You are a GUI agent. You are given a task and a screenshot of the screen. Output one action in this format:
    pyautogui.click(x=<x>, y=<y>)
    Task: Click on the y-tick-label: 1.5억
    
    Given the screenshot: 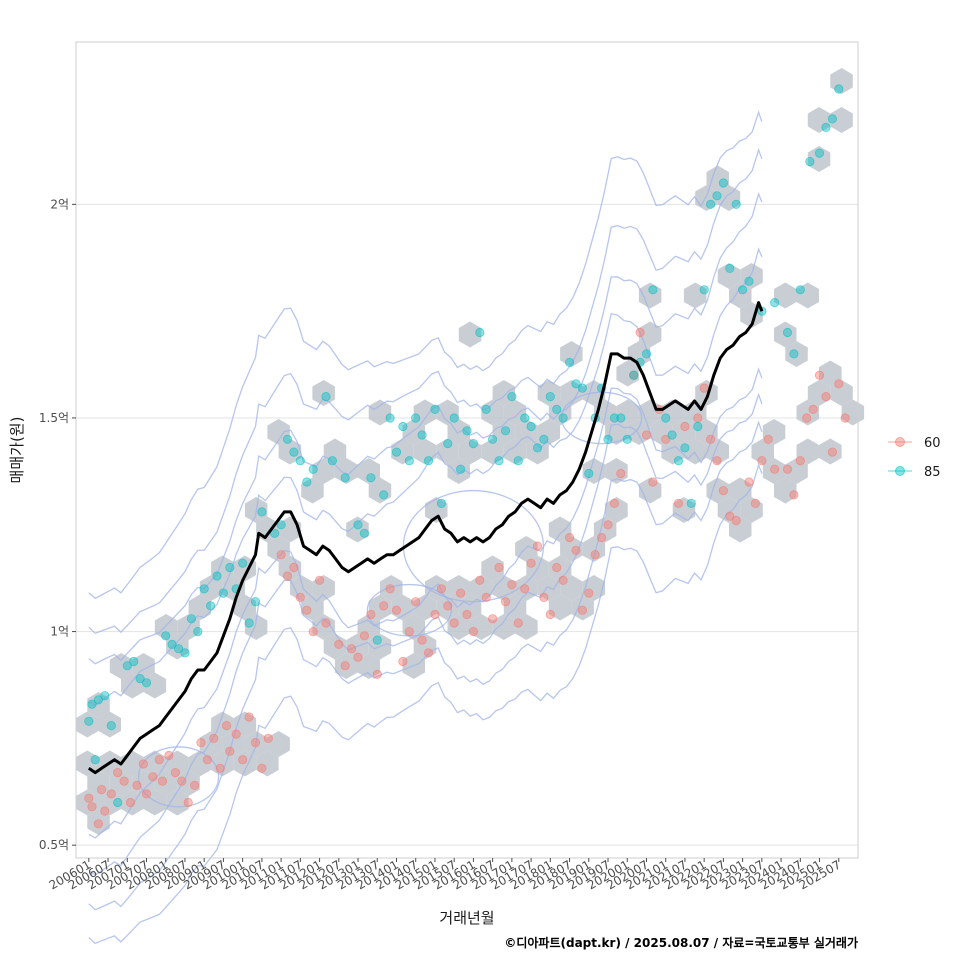 What is the action you would take?
    pyautogui.click(x=54, y=418)
    